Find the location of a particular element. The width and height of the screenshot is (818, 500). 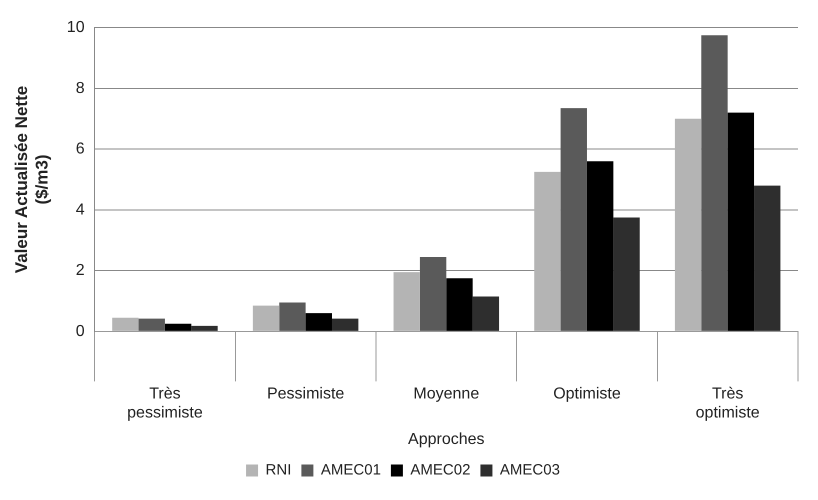

x-tick-label: Moyenne is located at coordinates (446, 393).